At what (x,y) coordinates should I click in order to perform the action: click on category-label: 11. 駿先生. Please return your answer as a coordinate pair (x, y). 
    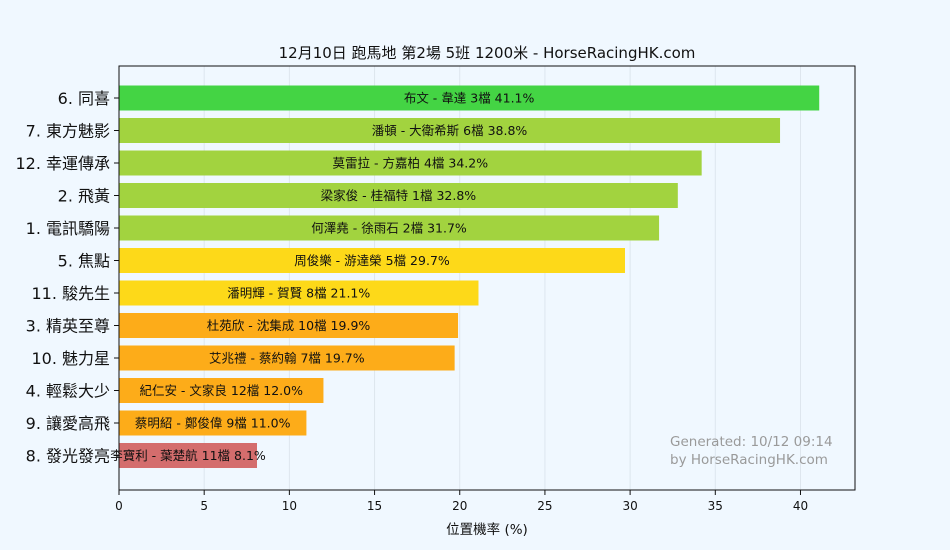
    Looking at the image, I should click on (70, 293).